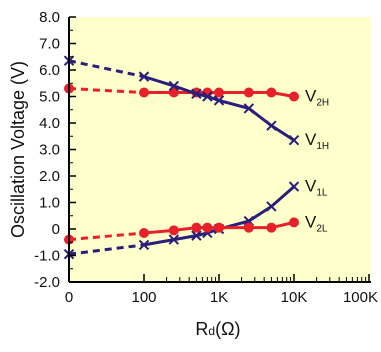  What do you see at coordinates (49, 150) in the screenshot?
I see `y-tick-label: 3.0` at bounding box center [49, 150].